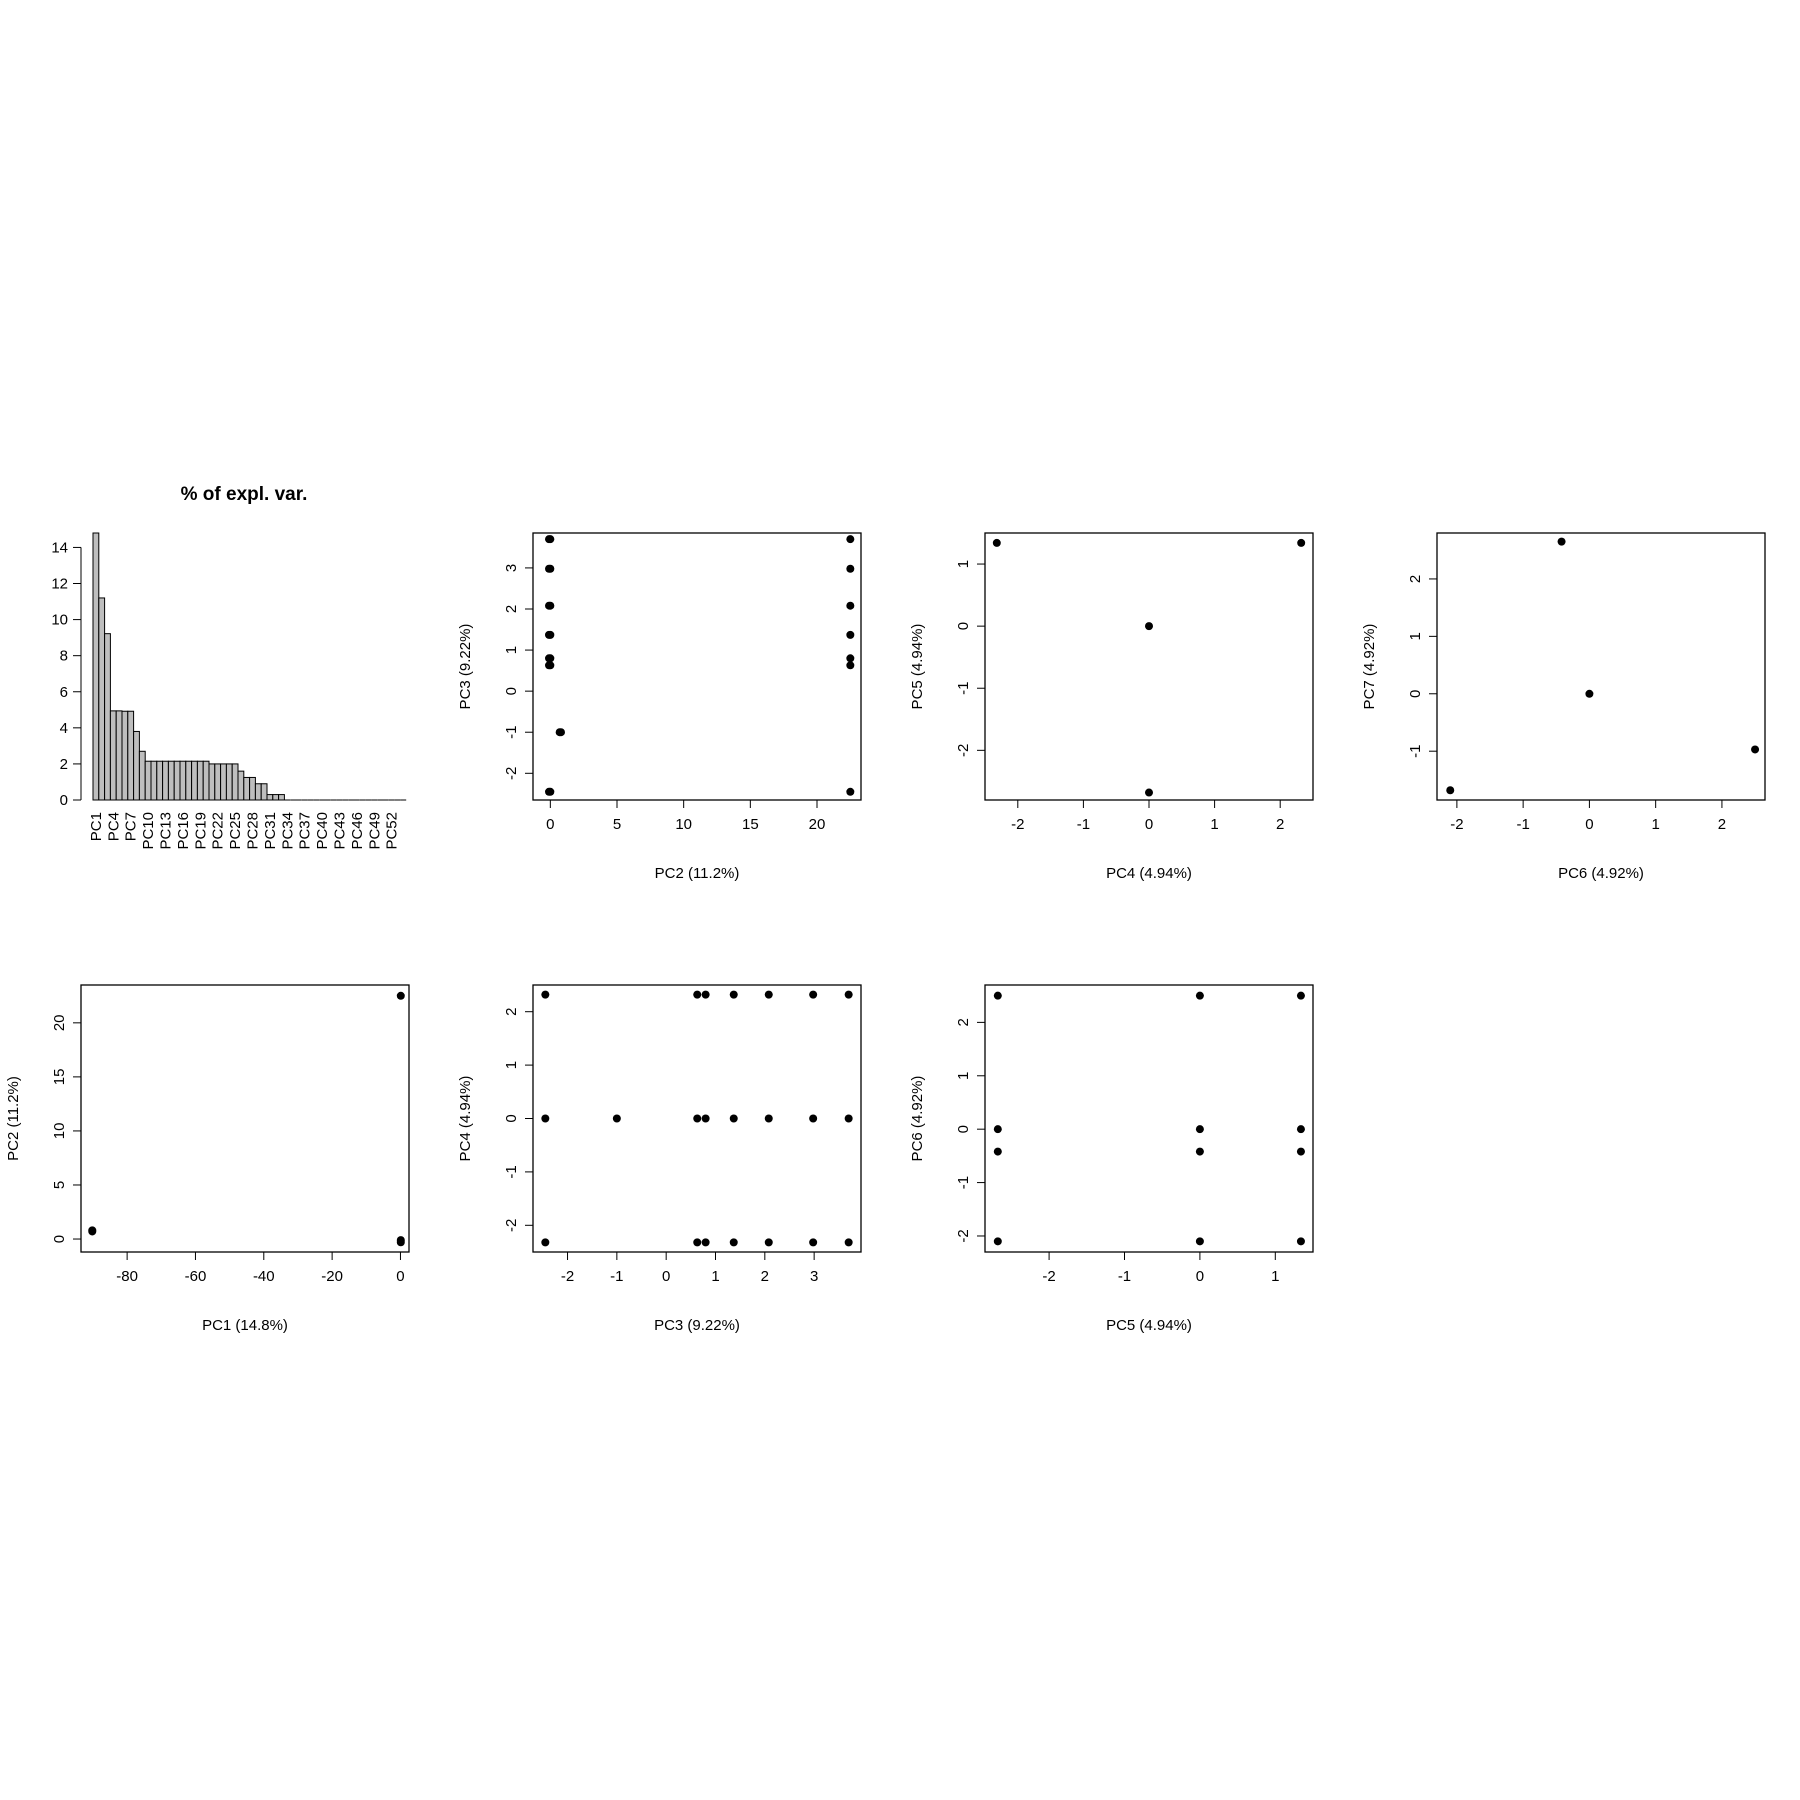 Image resolution: width=1800 pixels, height=1800 pixels. I want to click on x-axis-label: PC3 (9.22%), so click(697, 1325).